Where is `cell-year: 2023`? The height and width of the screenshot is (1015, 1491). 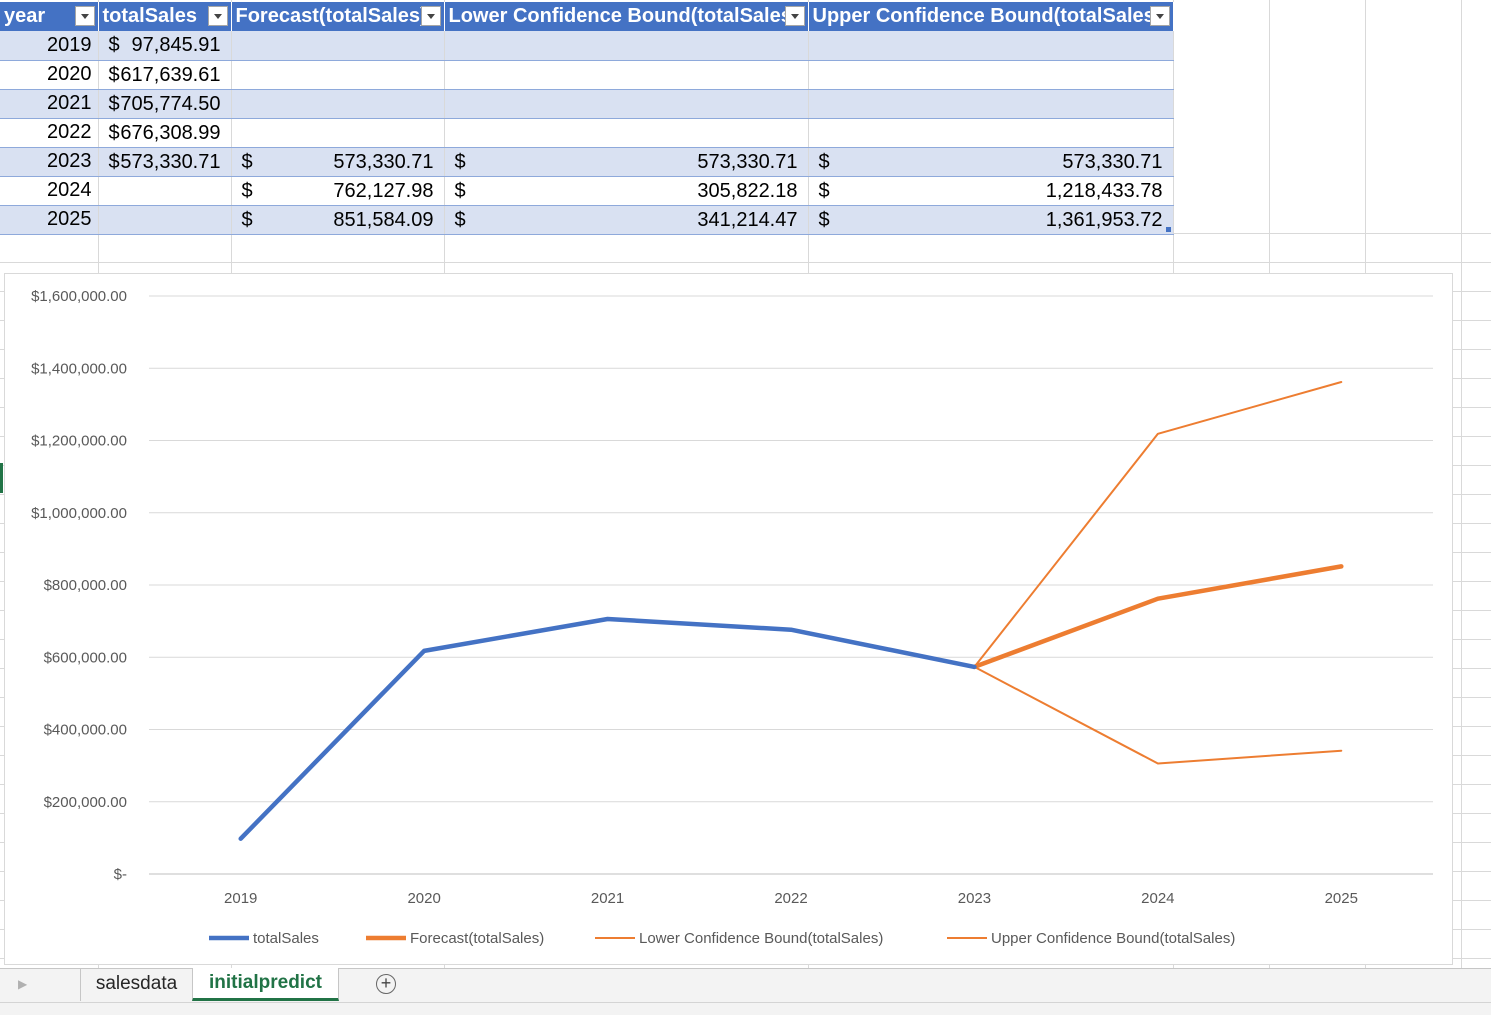
cell-year: 2023 is located at coordinates (49, 161).